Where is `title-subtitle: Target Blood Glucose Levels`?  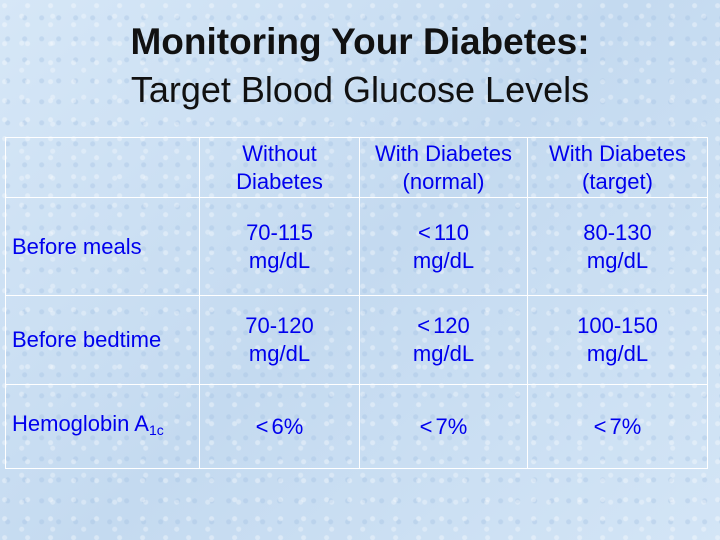 title-subtitle: Target Blood Glucose Levels is located at coordinates (360, 89).